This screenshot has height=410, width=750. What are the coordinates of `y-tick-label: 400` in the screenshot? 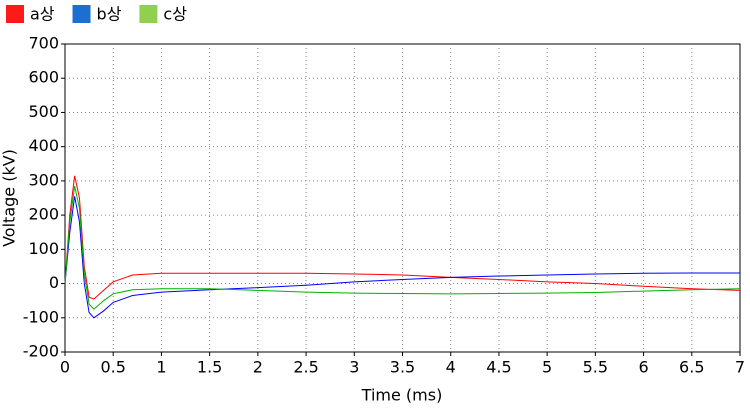 It's located at (43, 145).